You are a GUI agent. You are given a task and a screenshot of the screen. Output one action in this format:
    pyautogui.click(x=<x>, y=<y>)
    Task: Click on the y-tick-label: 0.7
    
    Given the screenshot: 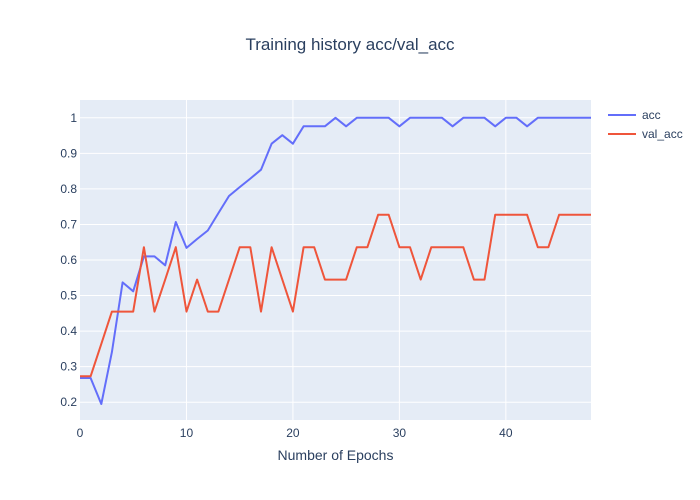 What is the action you would take?
    pyautogui.click(x=68, y=224)
    